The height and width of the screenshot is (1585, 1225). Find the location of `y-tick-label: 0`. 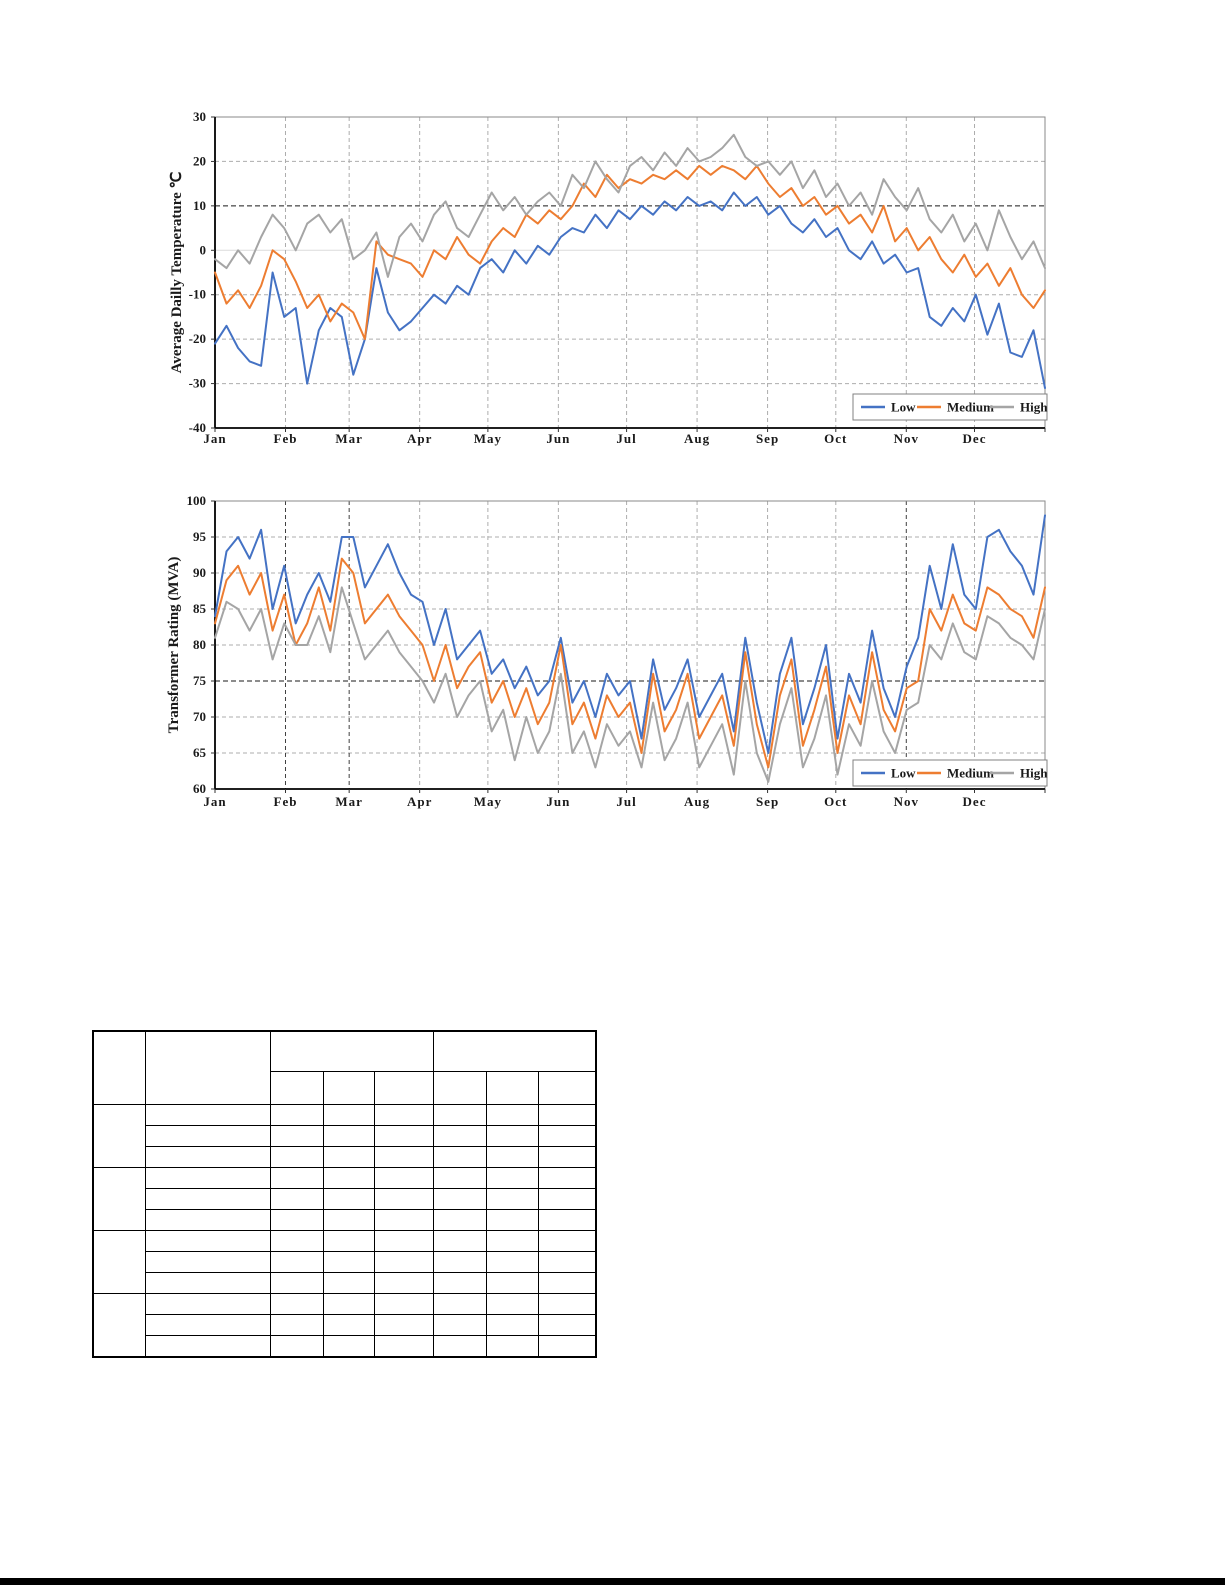

y-tick-label: 0 is located at coordinates (203, 249).